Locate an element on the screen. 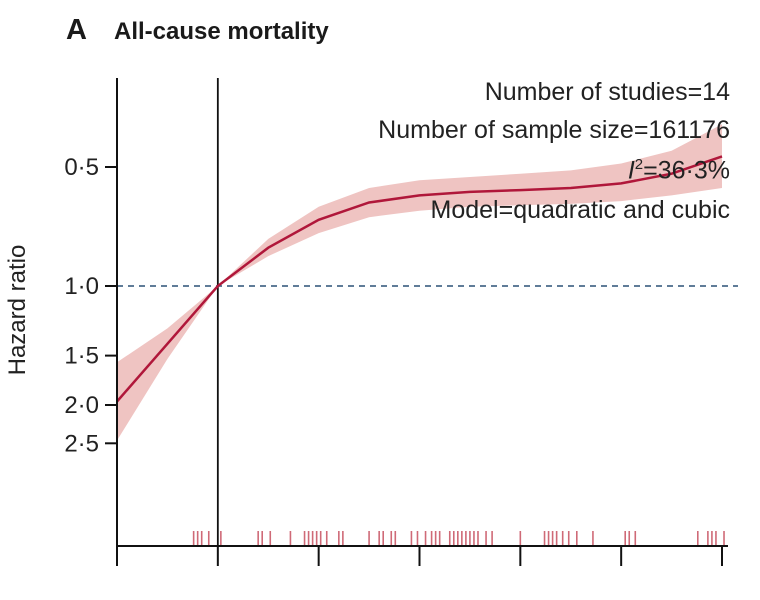 This screenshot has width=760, height=600. y-tick-label: 2·5 is located at coordinates (81, 443).